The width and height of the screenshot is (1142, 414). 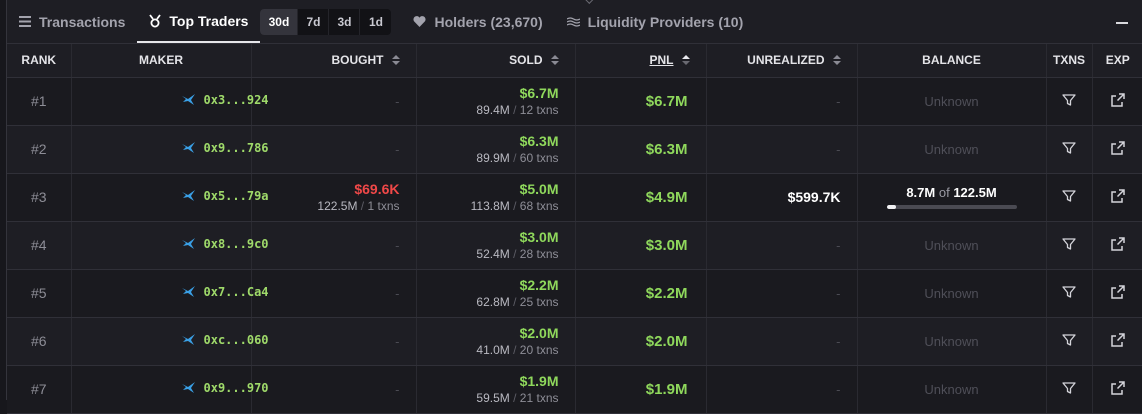 What do you see at coordinates (665, 21) in the screenshot?
I see `tab-liquidity-label: Liquidity Providers (10)` at bounding box center [665, 21].